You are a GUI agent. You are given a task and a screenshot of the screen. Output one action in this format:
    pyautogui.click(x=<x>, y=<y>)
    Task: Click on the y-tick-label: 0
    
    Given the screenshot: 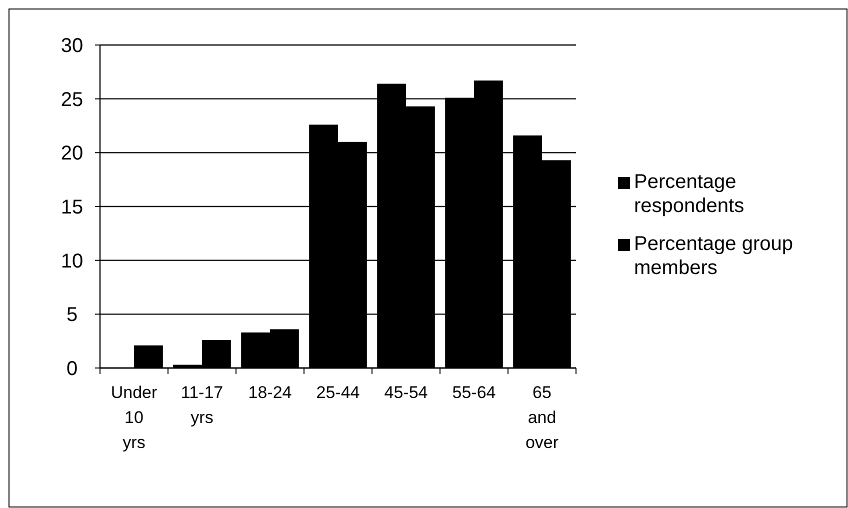 What is the action you would take?
    pyautogui.click(x=72, y=369)
    